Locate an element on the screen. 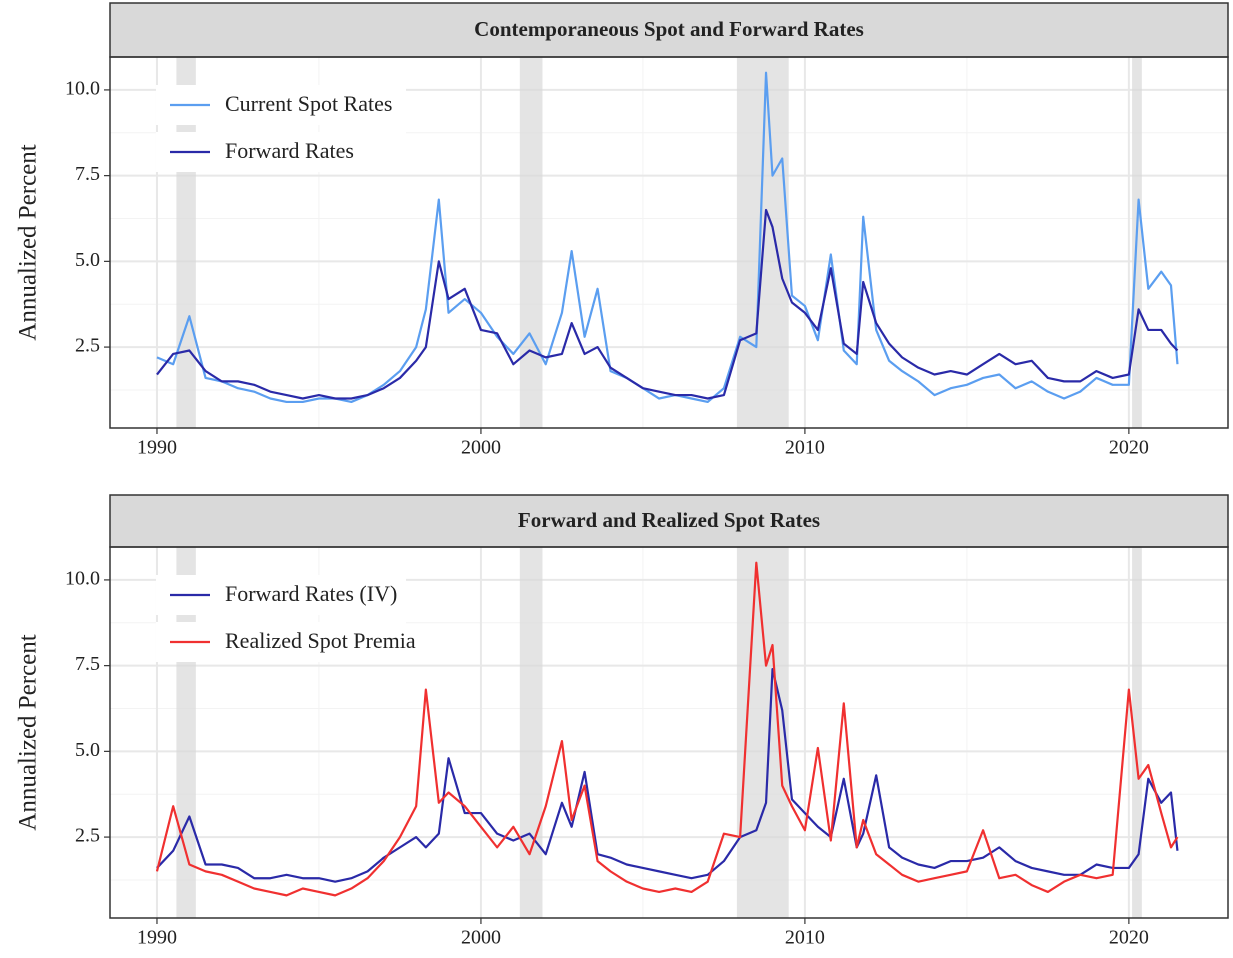  legend-label: Realized Spot Premia is located at coordinates (320, 640).